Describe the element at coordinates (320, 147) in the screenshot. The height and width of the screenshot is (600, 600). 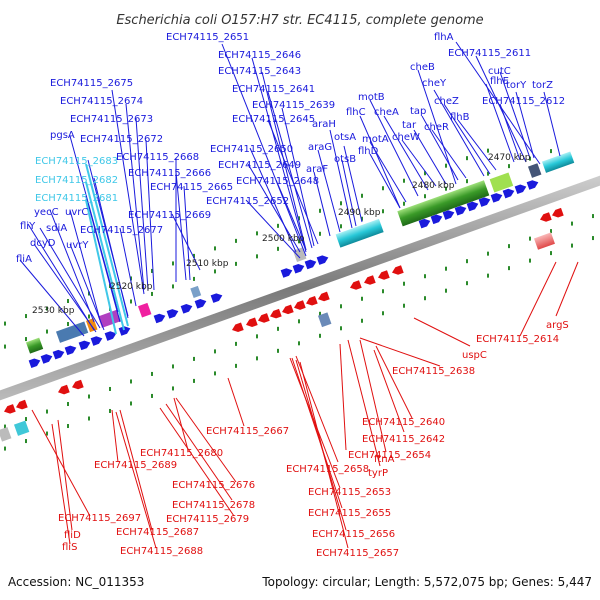
I see `forward-gene-label: araG` at that location.